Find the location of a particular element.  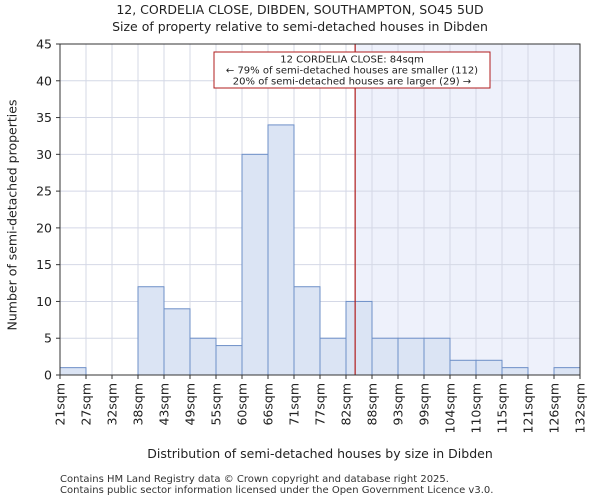

bar-82sqm is located at coordinates (359, 338).